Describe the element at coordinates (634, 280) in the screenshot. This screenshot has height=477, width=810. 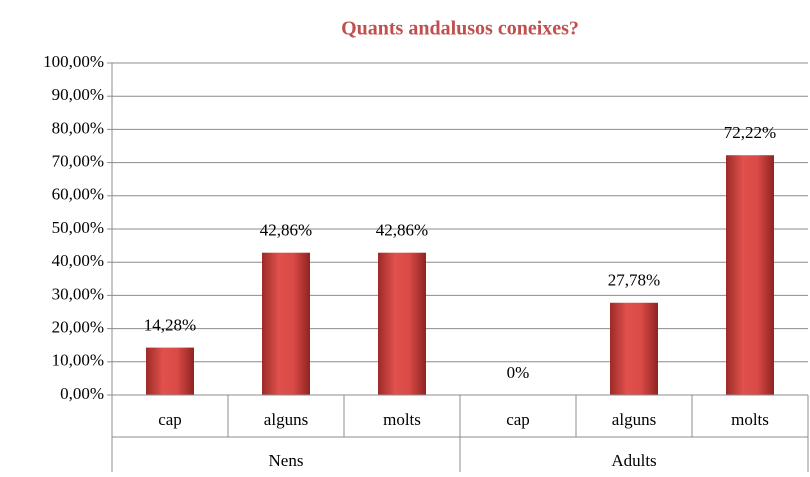
I see `data-label: 27,78%` at that location.